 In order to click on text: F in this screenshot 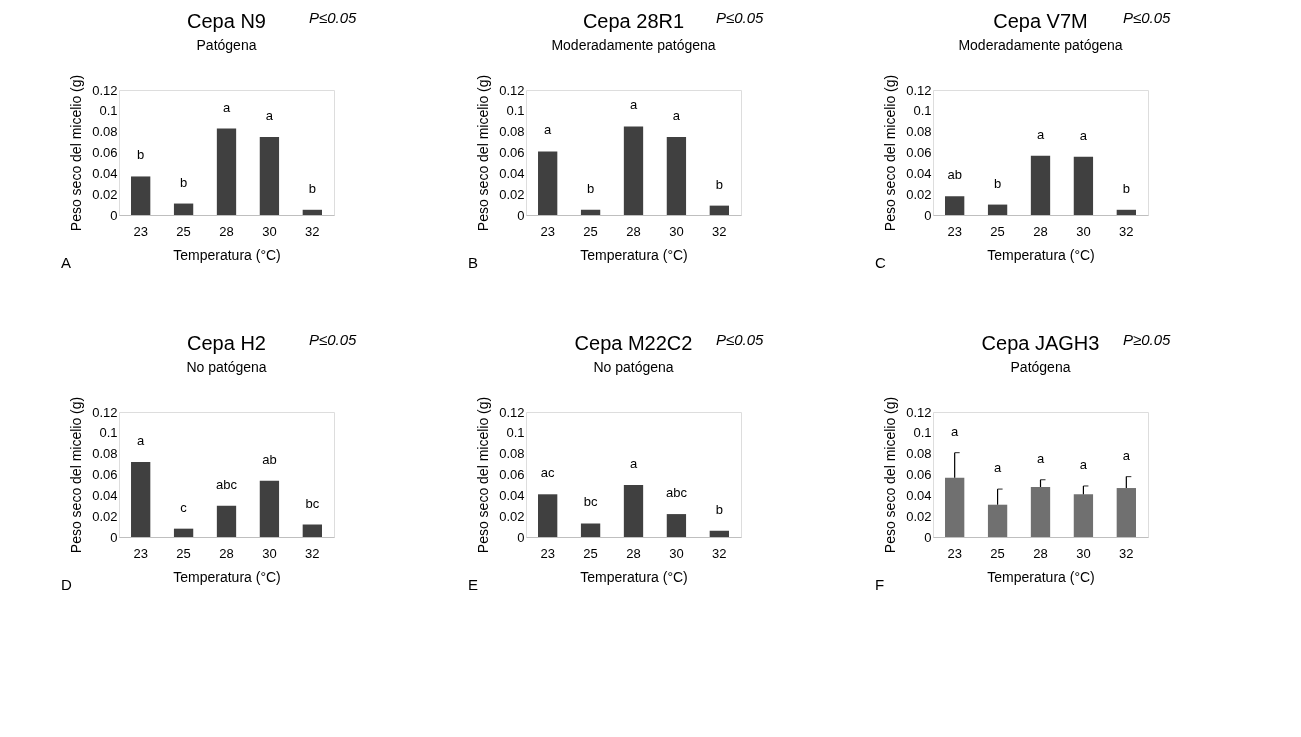, I will do `click(880, 584)`.